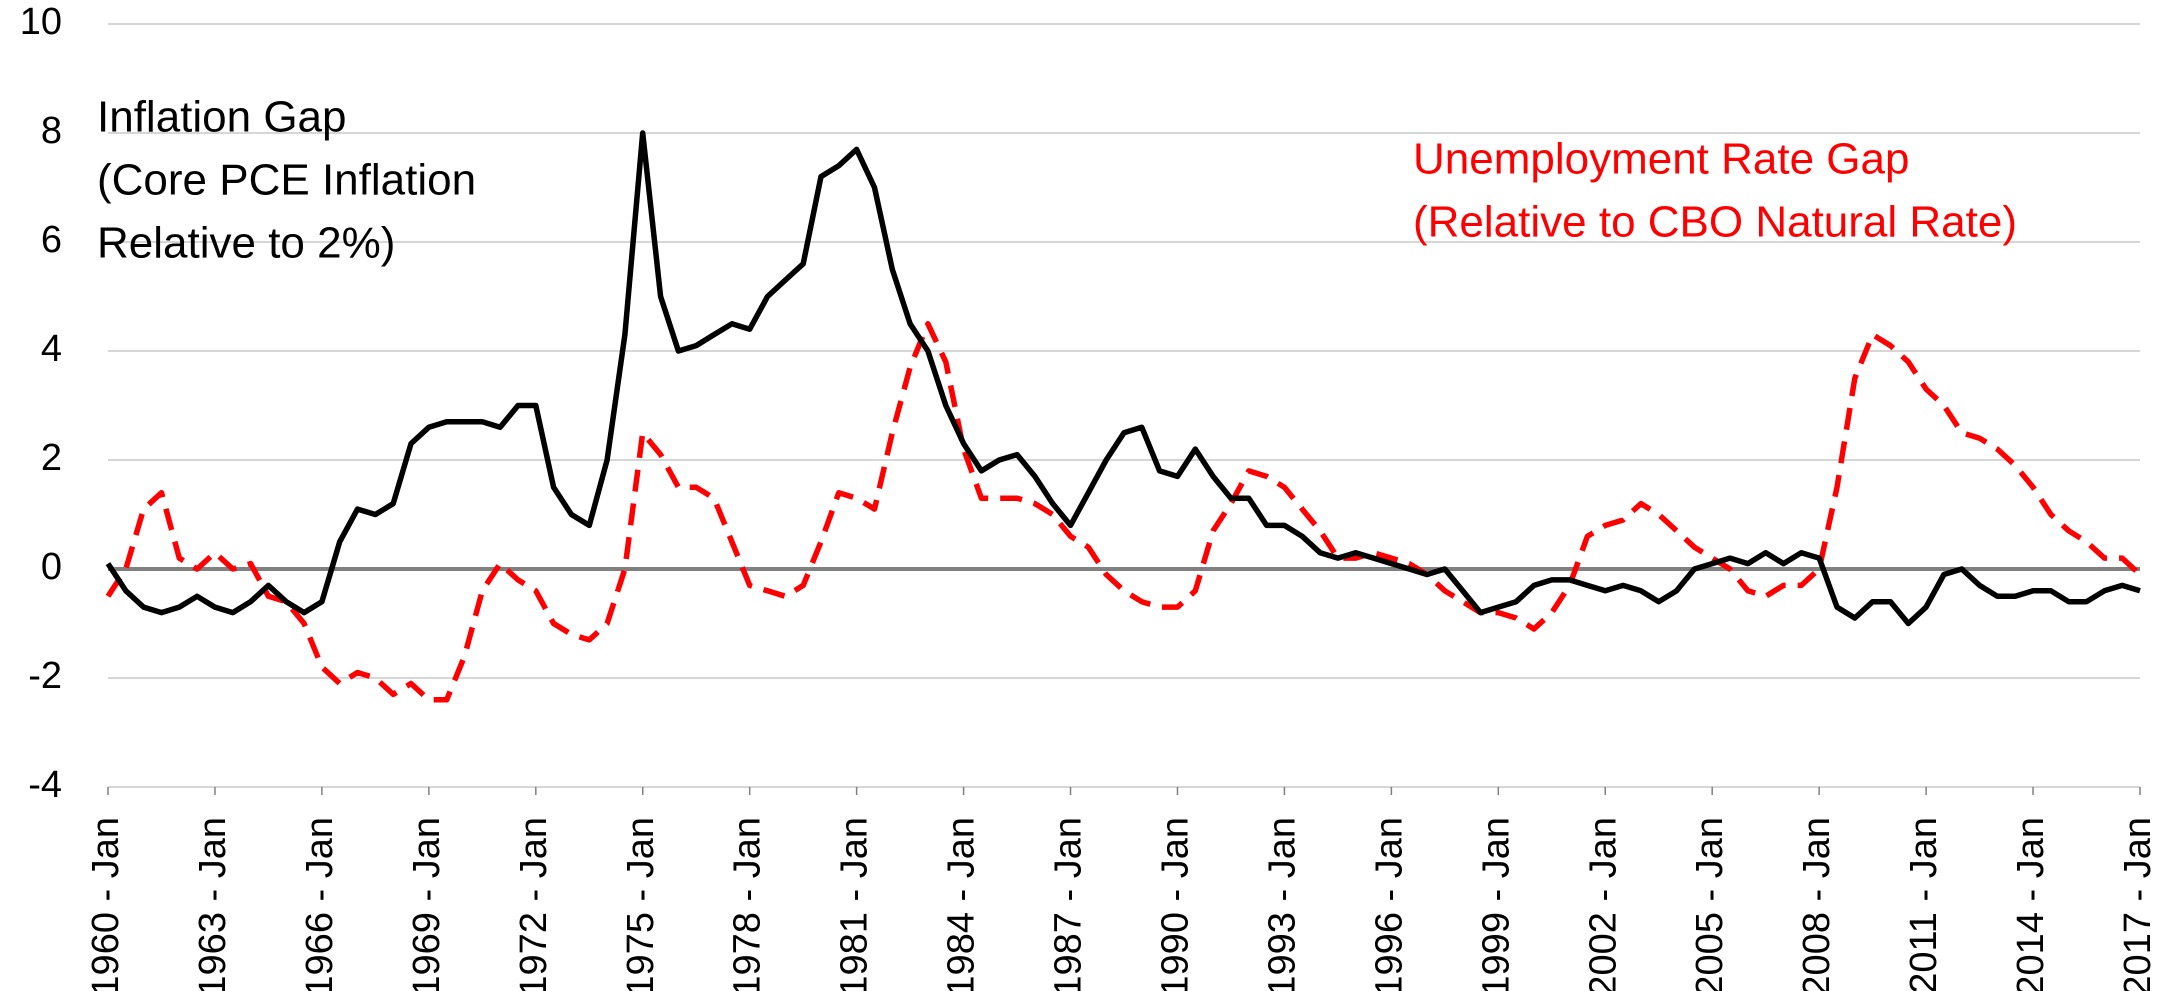  I want to click on x-tick-label: 1960 - Jan, so click(106, 904).